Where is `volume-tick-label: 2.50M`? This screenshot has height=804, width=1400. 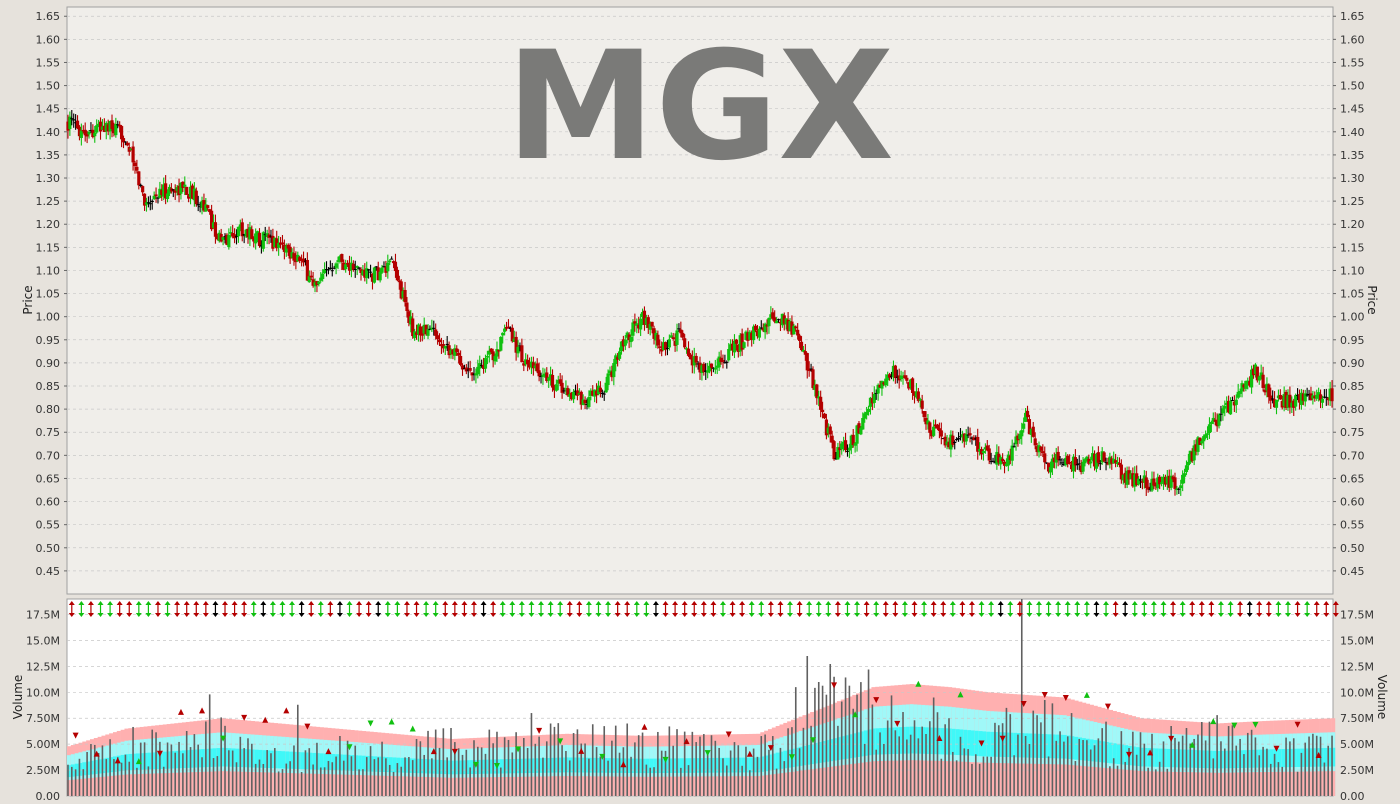 volume-tick-label: 2.50M is located at coordinates (1357, 770).